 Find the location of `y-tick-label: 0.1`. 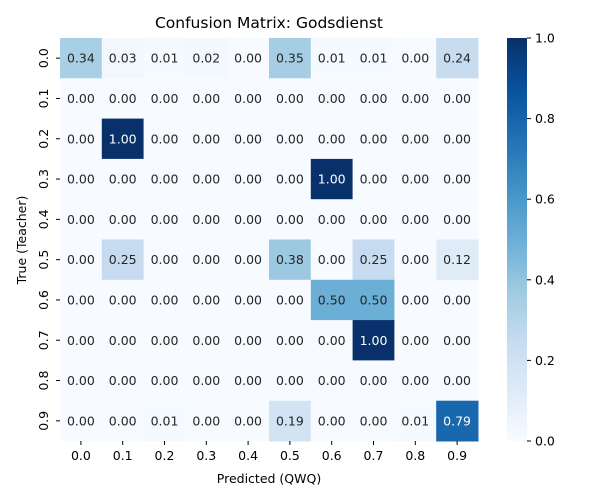

y-tick-label: 0.1 is located at coordinates (43, 99).